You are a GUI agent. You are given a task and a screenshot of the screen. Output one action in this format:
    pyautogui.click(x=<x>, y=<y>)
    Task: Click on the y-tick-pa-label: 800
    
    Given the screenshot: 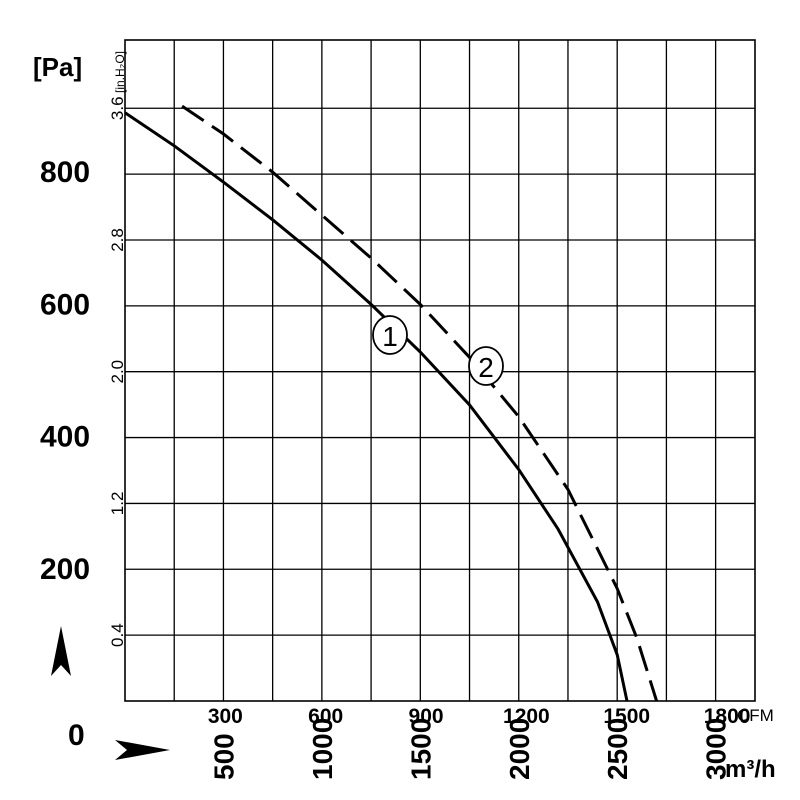 What is the action you would take?
    pyautogui.click(x=65, y=172)
    